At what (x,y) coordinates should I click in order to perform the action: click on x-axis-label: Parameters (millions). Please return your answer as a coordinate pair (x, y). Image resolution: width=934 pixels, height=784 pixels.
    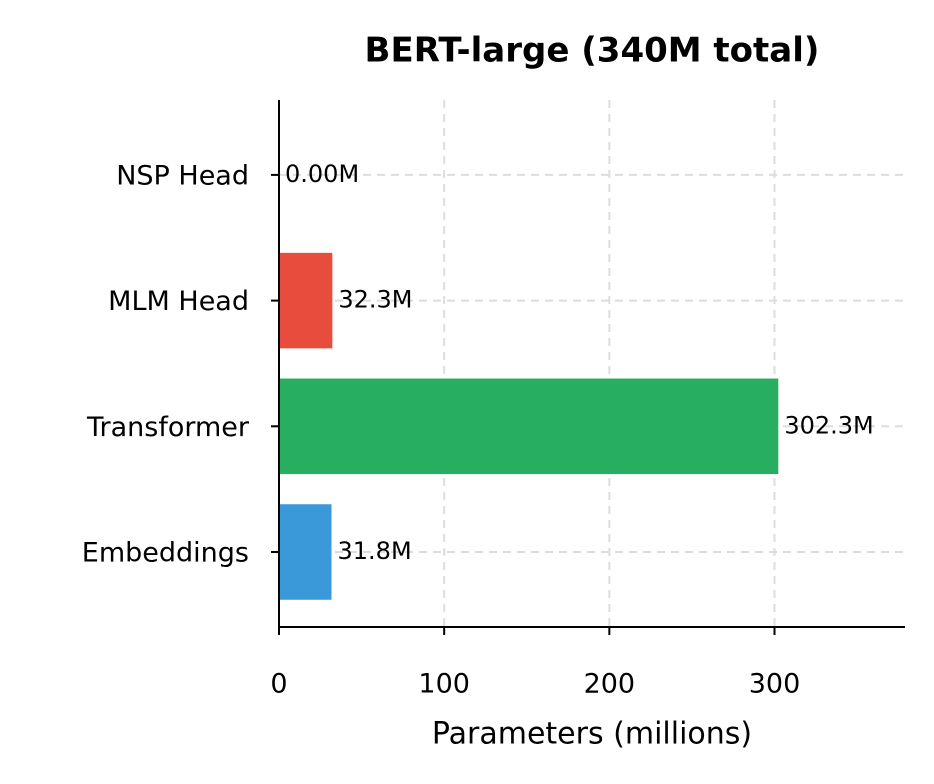
    Looking at the image, I should click on (592, 734).